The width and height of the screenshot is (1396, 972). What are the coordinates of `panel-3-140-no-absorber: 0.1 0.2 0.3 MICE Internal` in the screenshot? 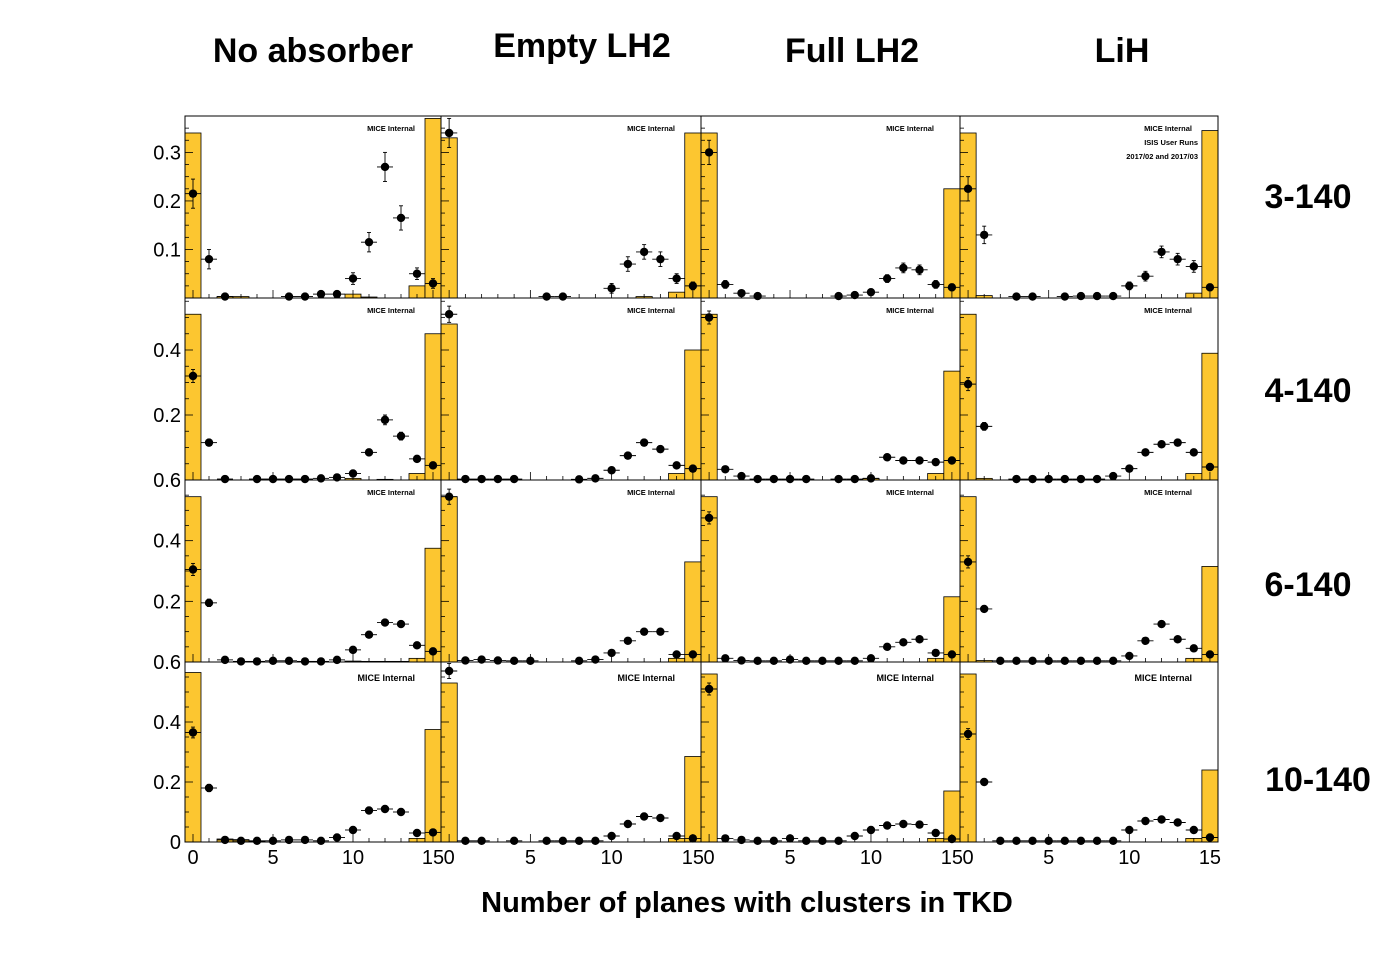 It's located at (297, 208).